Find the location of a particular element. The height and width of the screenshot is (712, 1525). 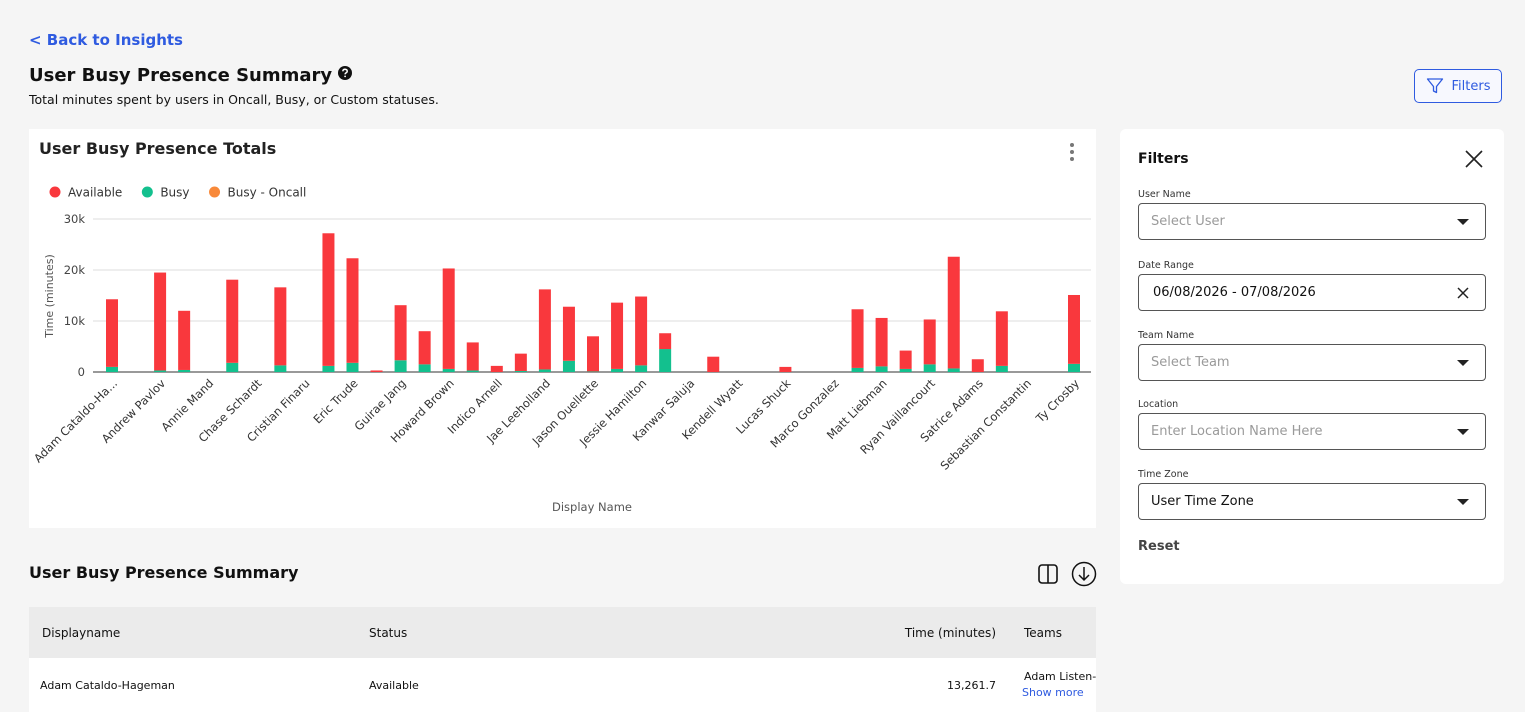

legend-label: Available is located at coordinates (95, 193).